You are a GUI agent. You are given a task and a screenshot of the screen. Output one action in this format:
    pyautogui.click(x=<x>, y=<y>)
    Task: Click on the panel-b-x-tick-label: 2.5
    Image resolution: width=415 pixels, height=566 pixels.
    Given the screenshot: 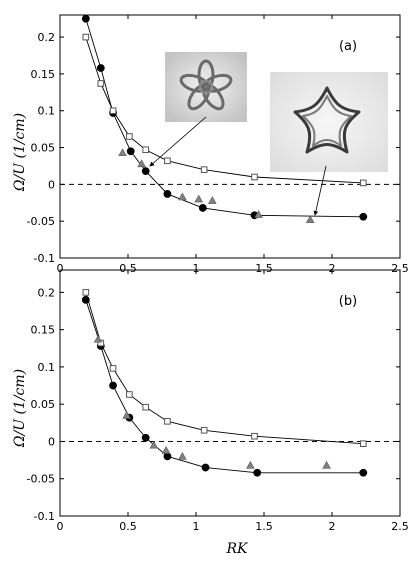 What is the action you would take?
    pyautogui.click(x=400, y=526)
    